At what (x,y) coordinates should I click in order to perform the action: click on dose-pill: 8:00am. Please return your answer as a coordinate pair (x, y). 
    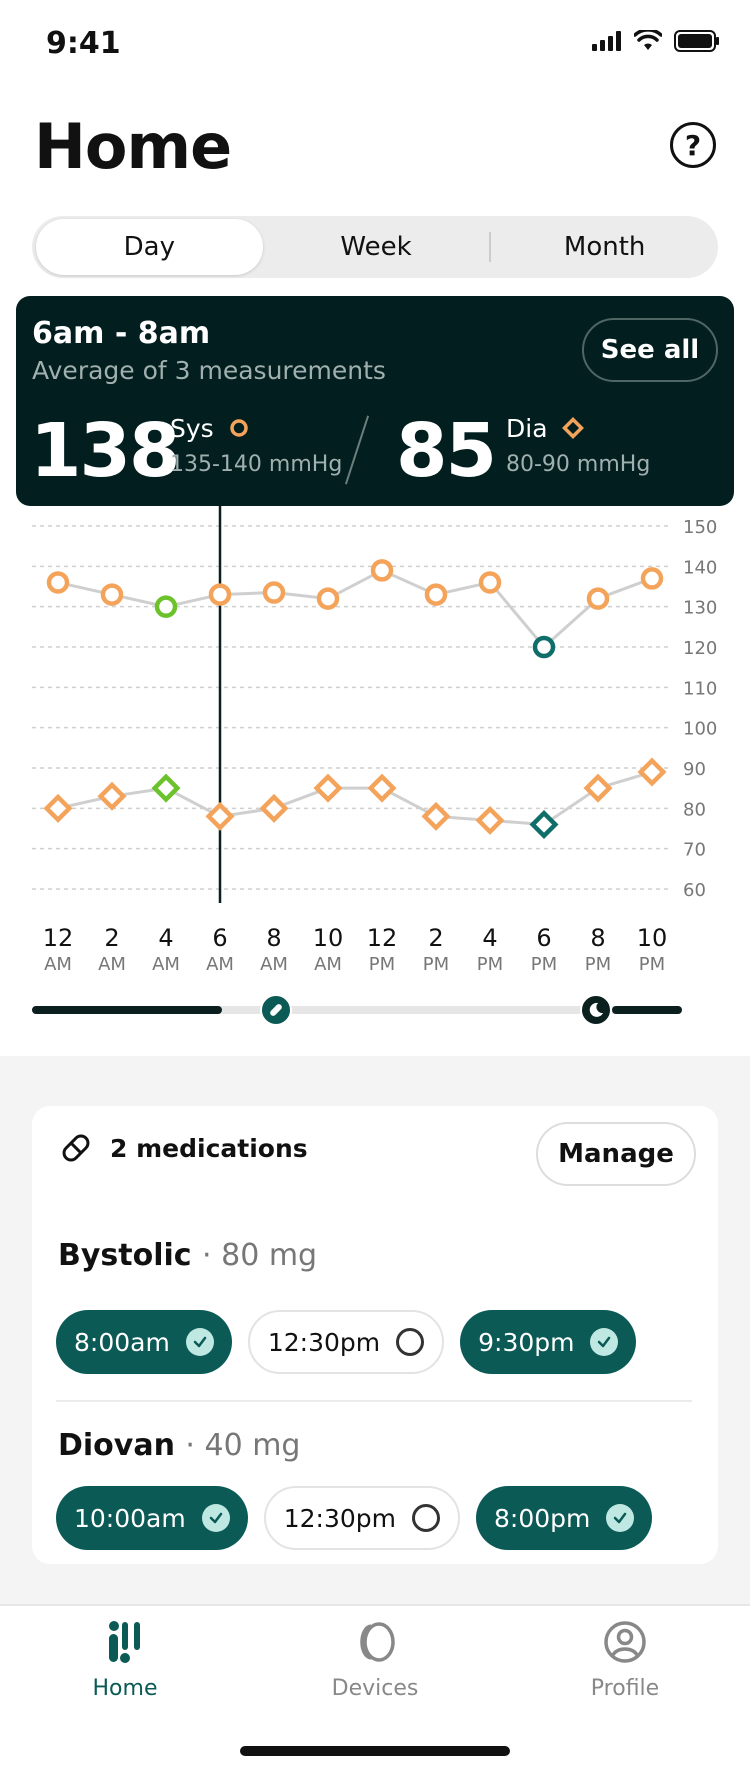
    Looking at the image, I should click on (144, 1342).